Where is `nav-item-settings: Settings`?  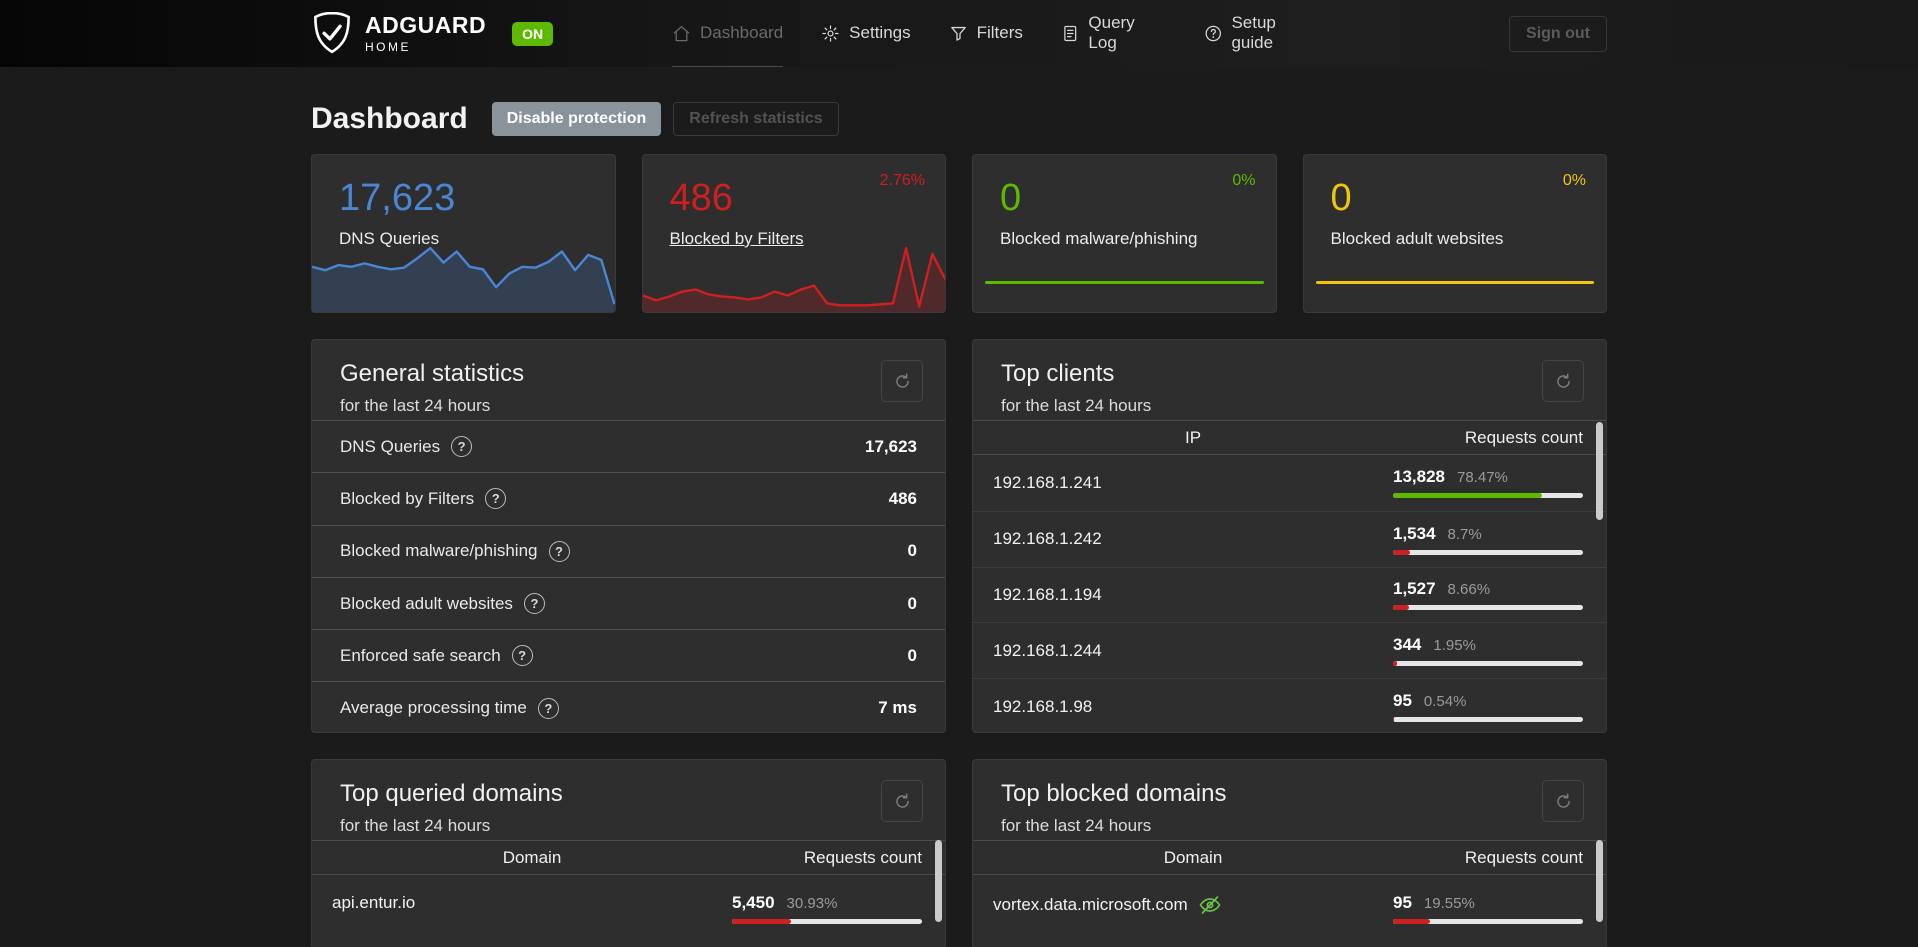 nav-item-settings: Settings is located at coordinates (866, 33).